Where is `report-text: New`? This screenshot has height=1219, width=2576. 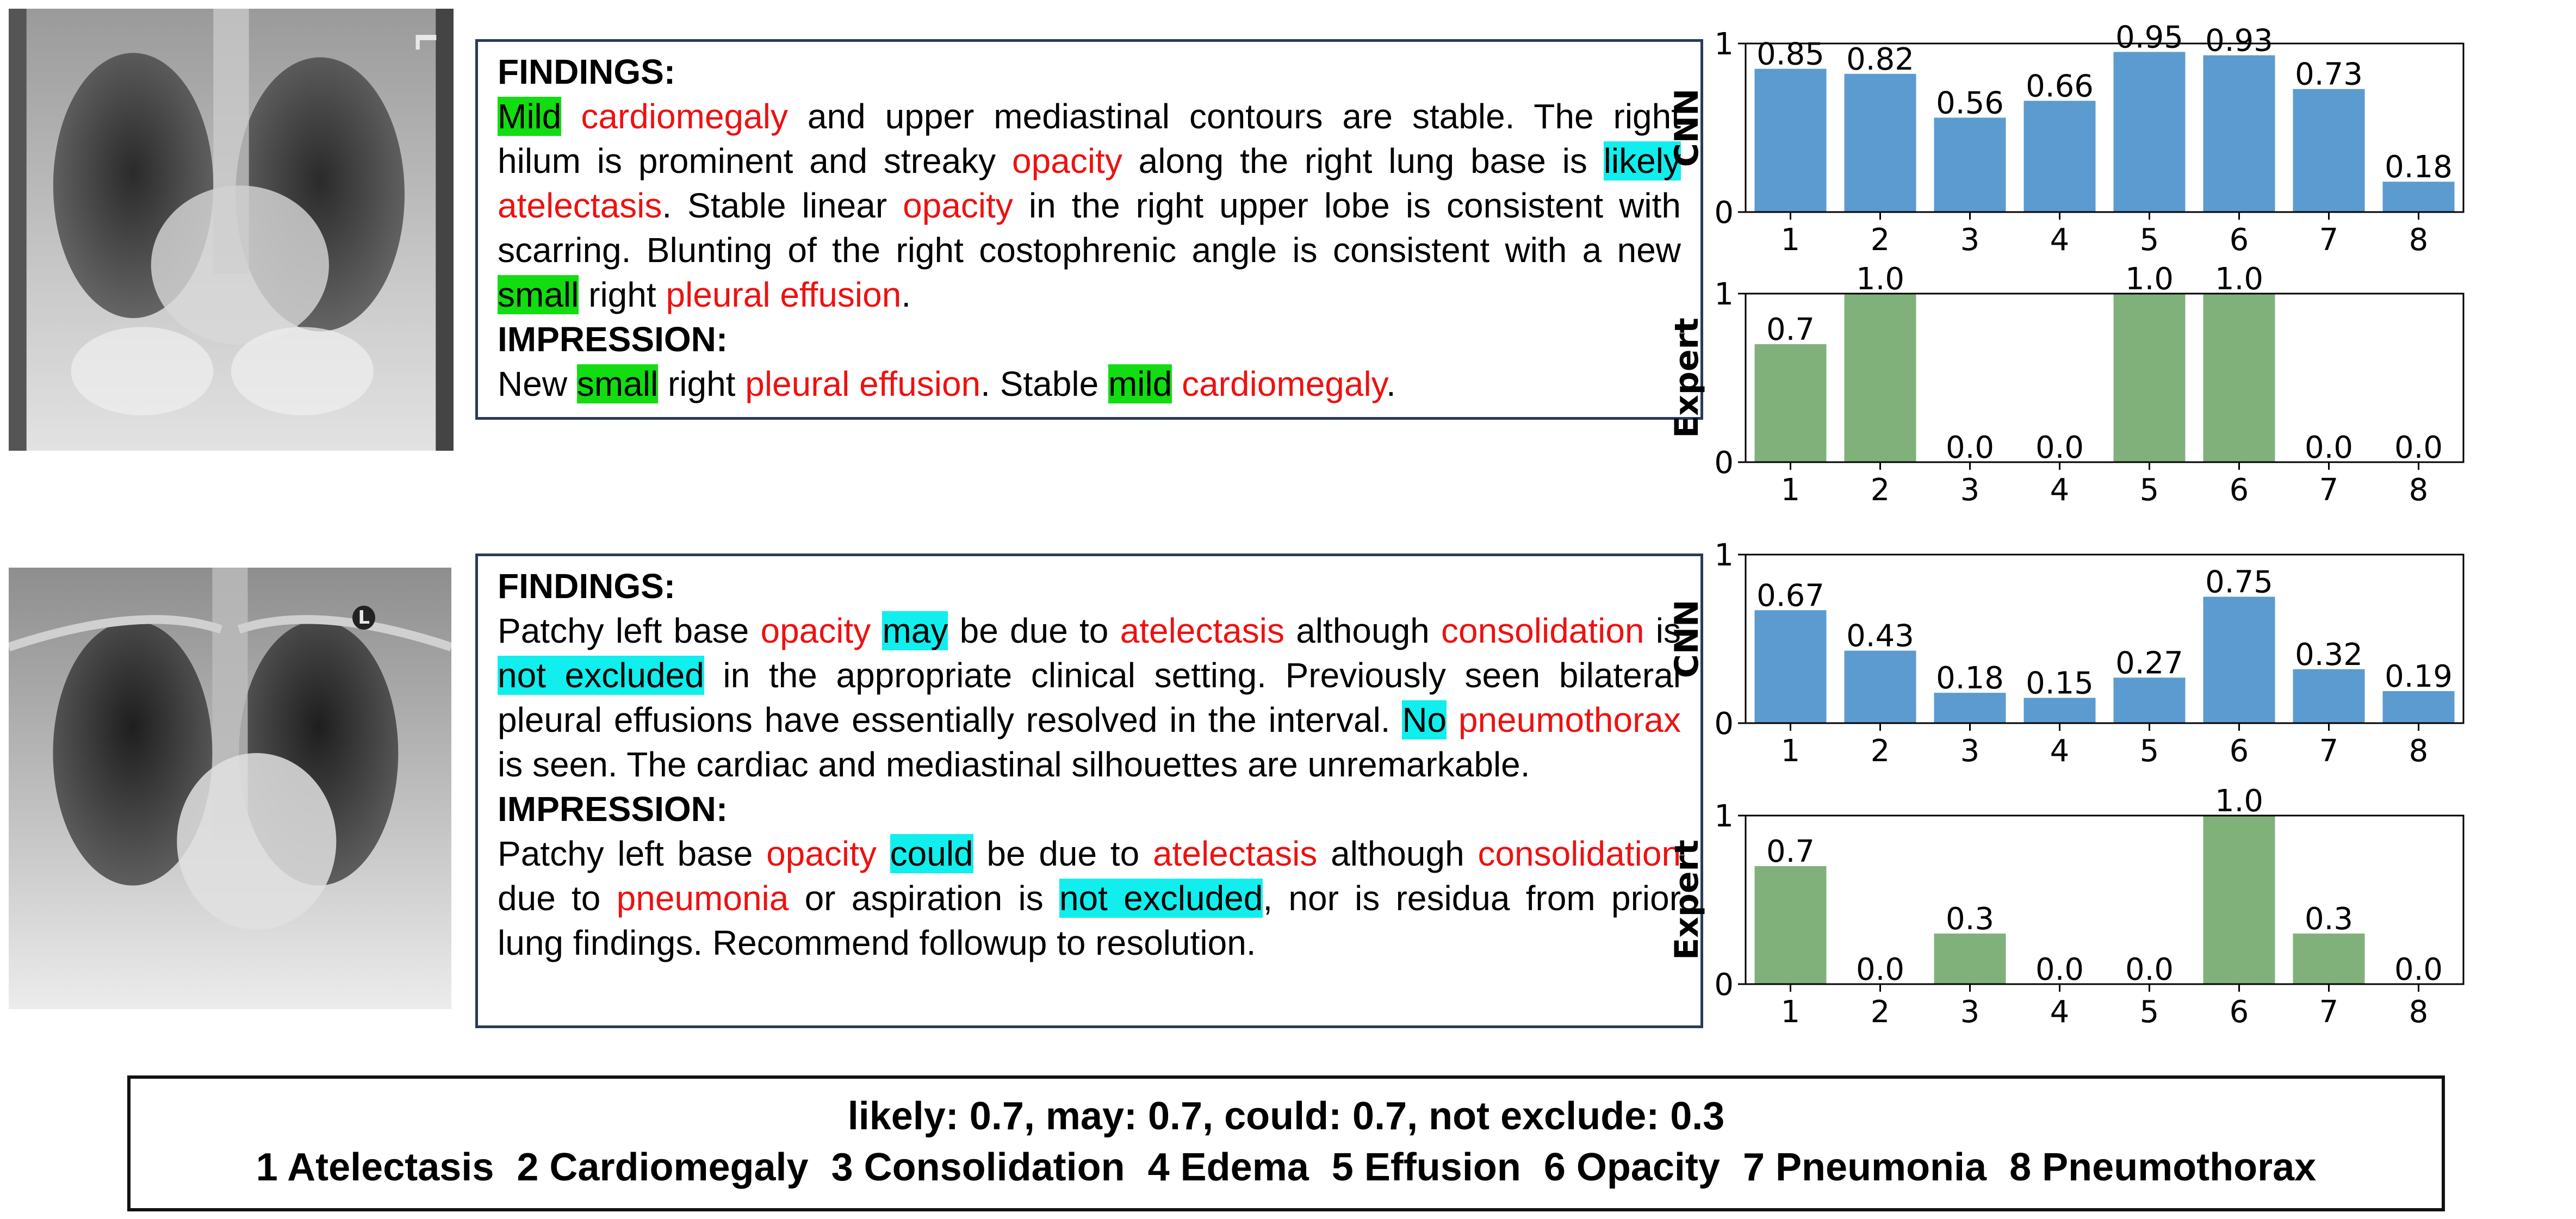 report-text: New is located at coordinates (537, 383).